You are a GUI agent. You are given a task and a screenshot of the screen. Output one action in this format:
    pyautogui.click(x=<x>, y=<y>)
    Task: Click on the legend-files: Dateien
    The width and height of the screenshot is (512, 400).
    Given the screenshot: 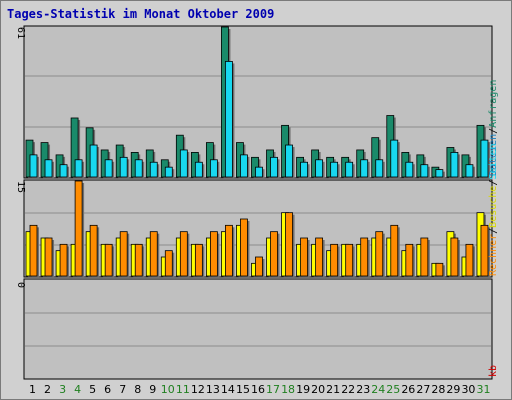 What is the action you would take?
    pyautogui.click(x=493, y=155)
    